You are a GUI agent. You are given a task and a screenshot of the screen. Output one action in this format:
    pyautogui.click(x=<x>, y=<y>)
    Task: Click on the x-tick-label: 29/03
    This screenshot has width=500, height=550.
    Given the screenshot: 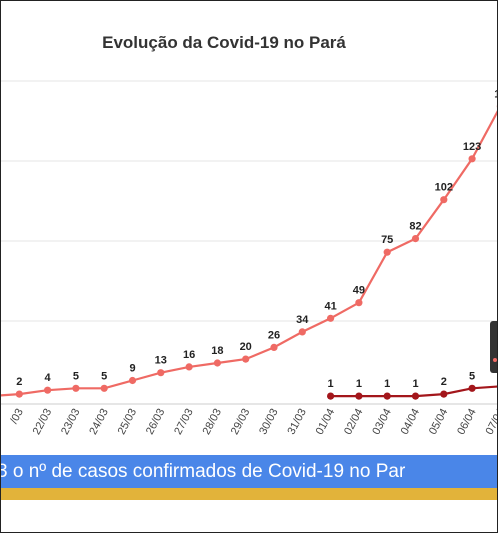 What is the action you would take?
    pyautogui.click(x=241, y=422)
    